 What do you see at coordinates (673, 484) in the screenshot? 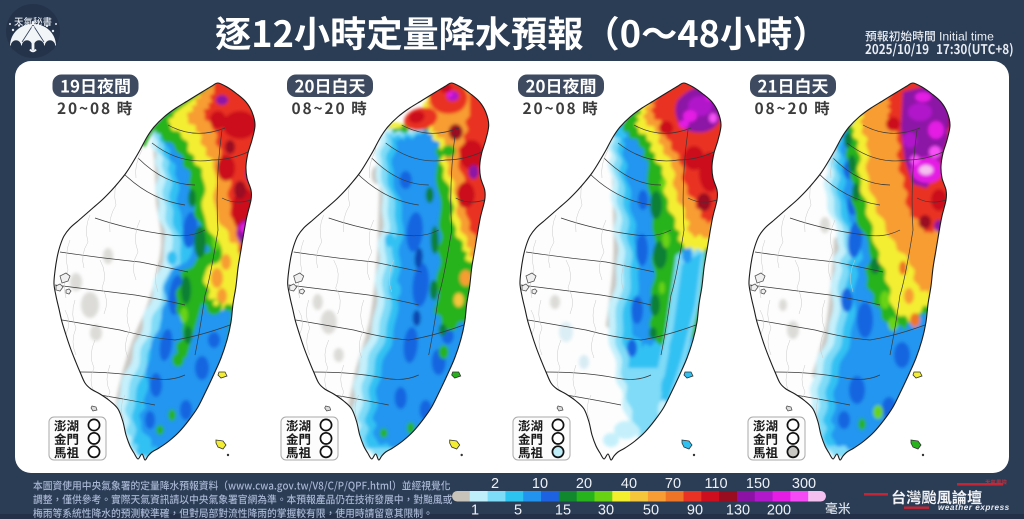
I see `svg-text: 70` at bounding box center [673, 484].